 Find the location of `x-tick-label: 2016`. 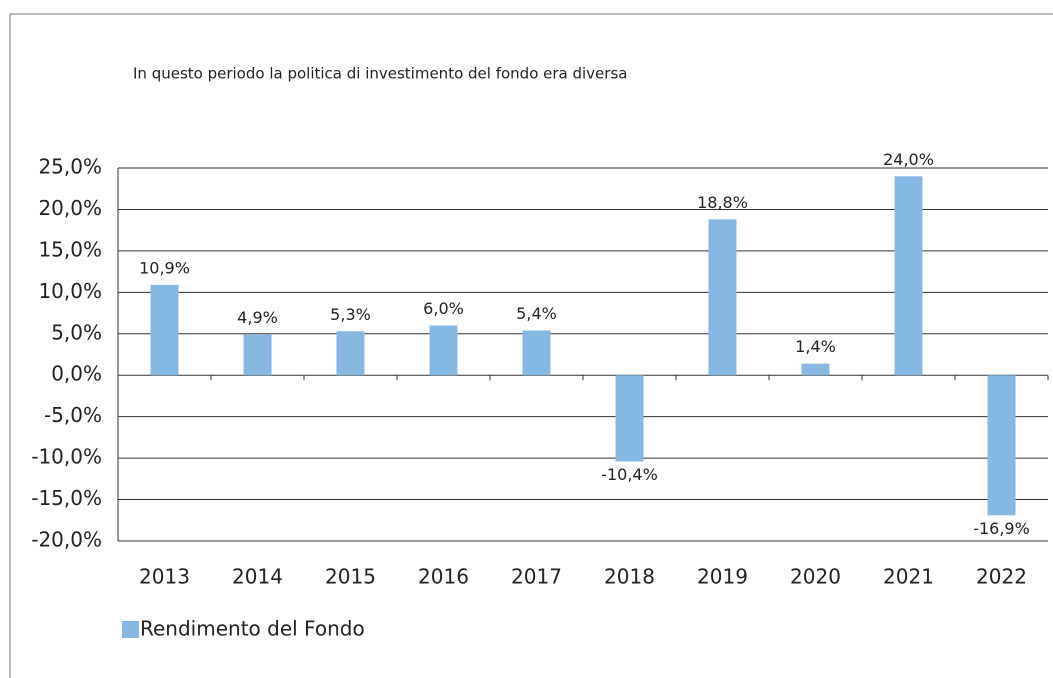

x-tick-label: 2016 is located at coordinates (443, 577).